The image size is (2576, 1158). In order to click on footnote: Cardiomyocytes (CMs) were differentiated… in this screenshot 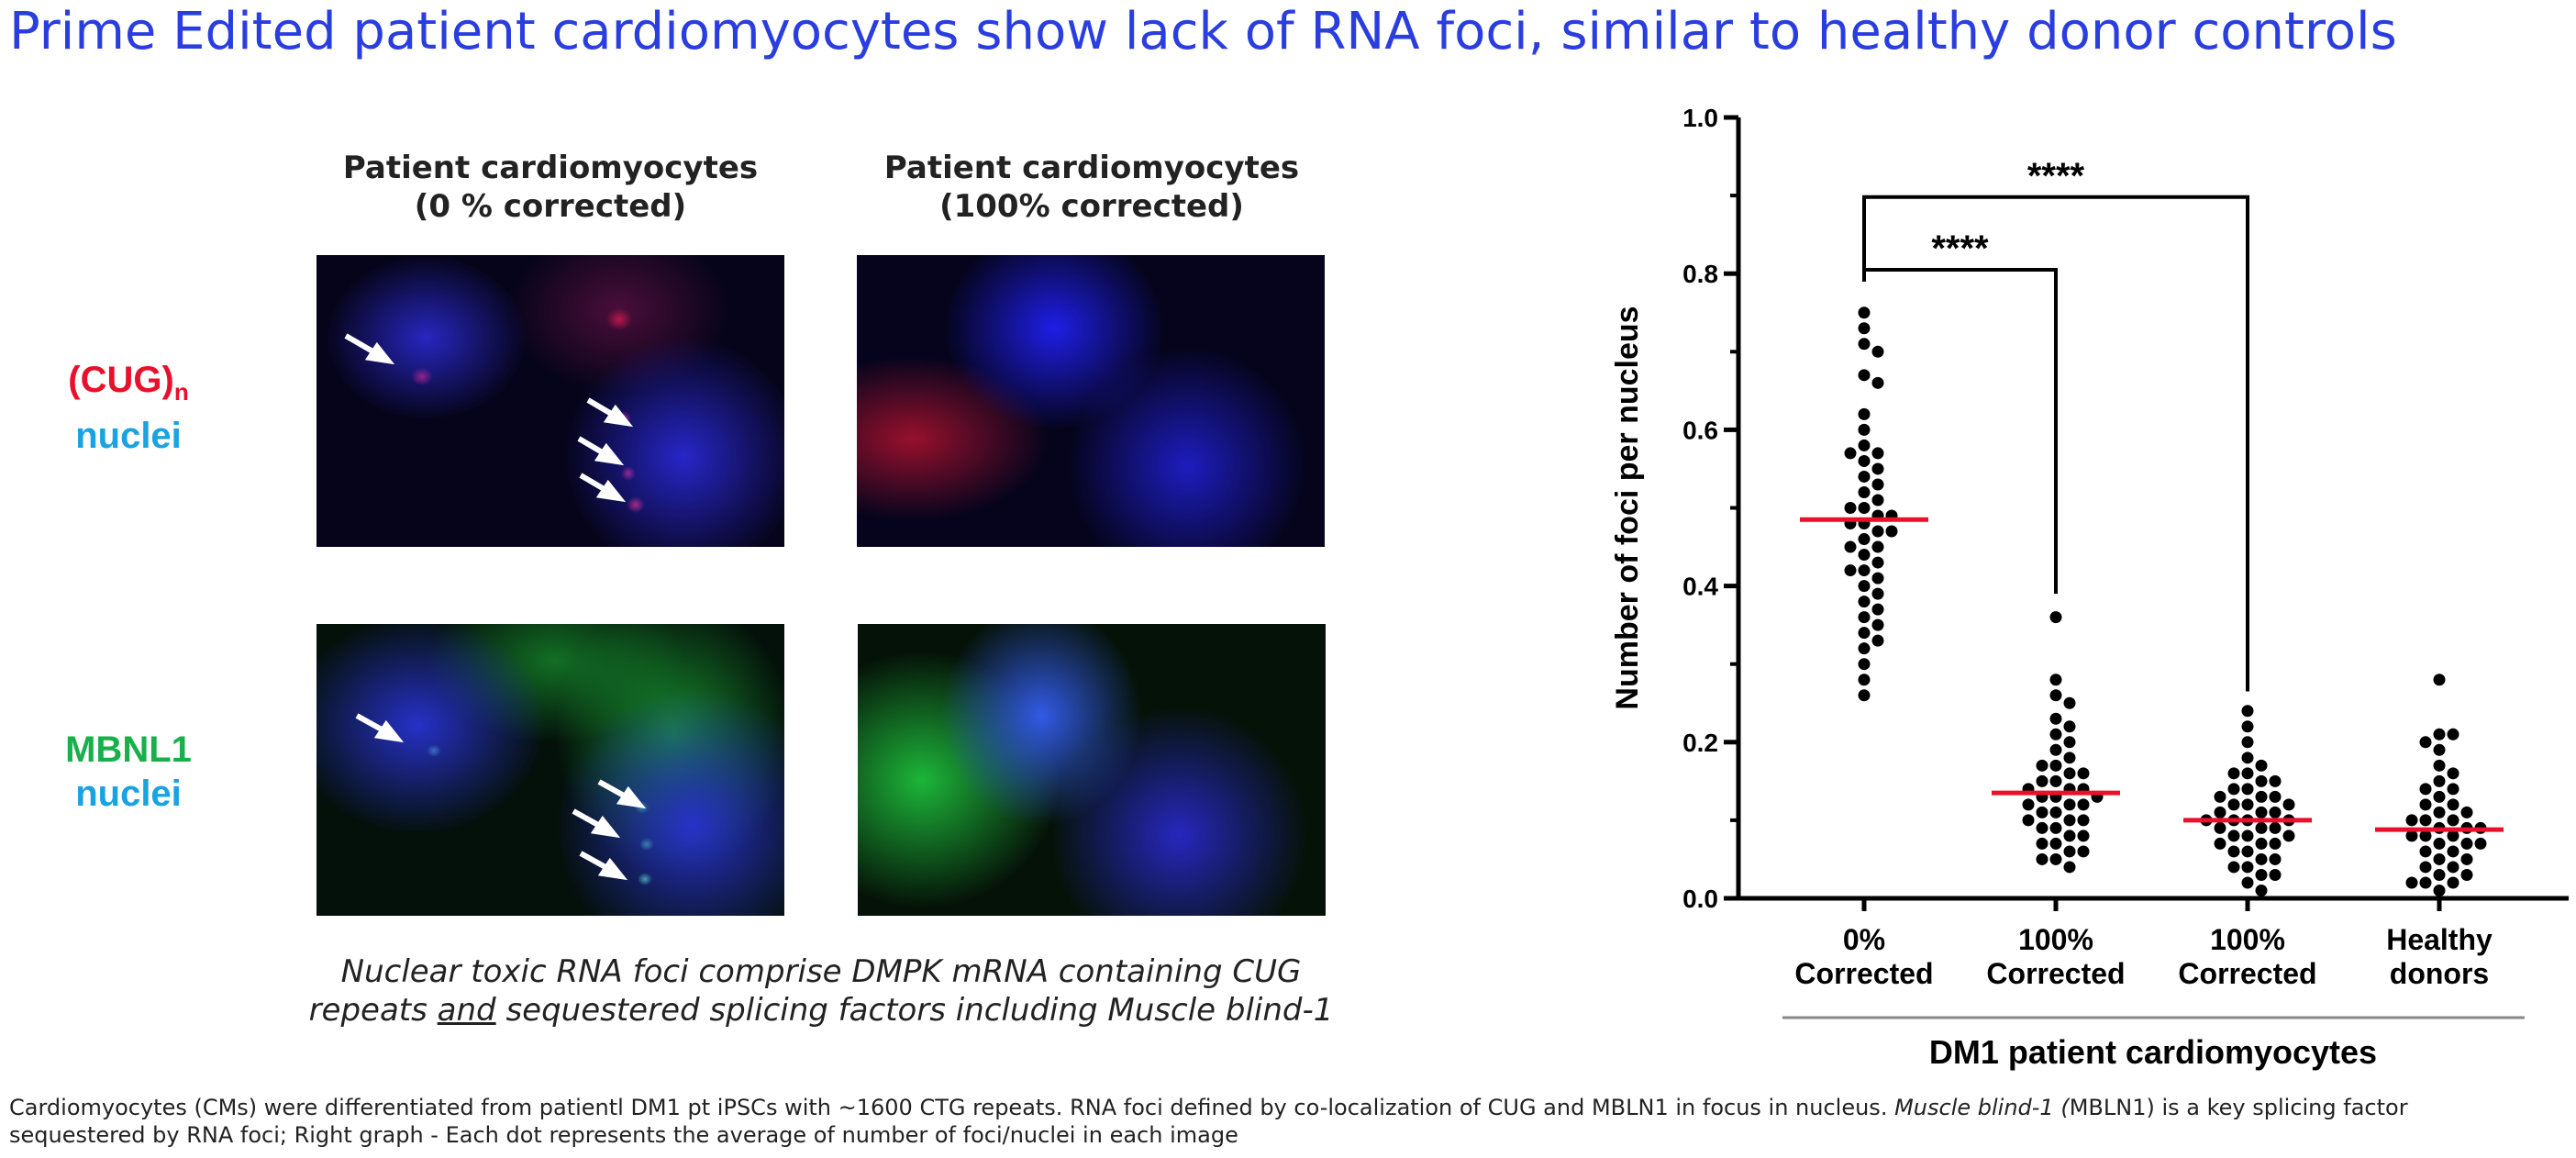, I will do `click(1247, 1121)`.